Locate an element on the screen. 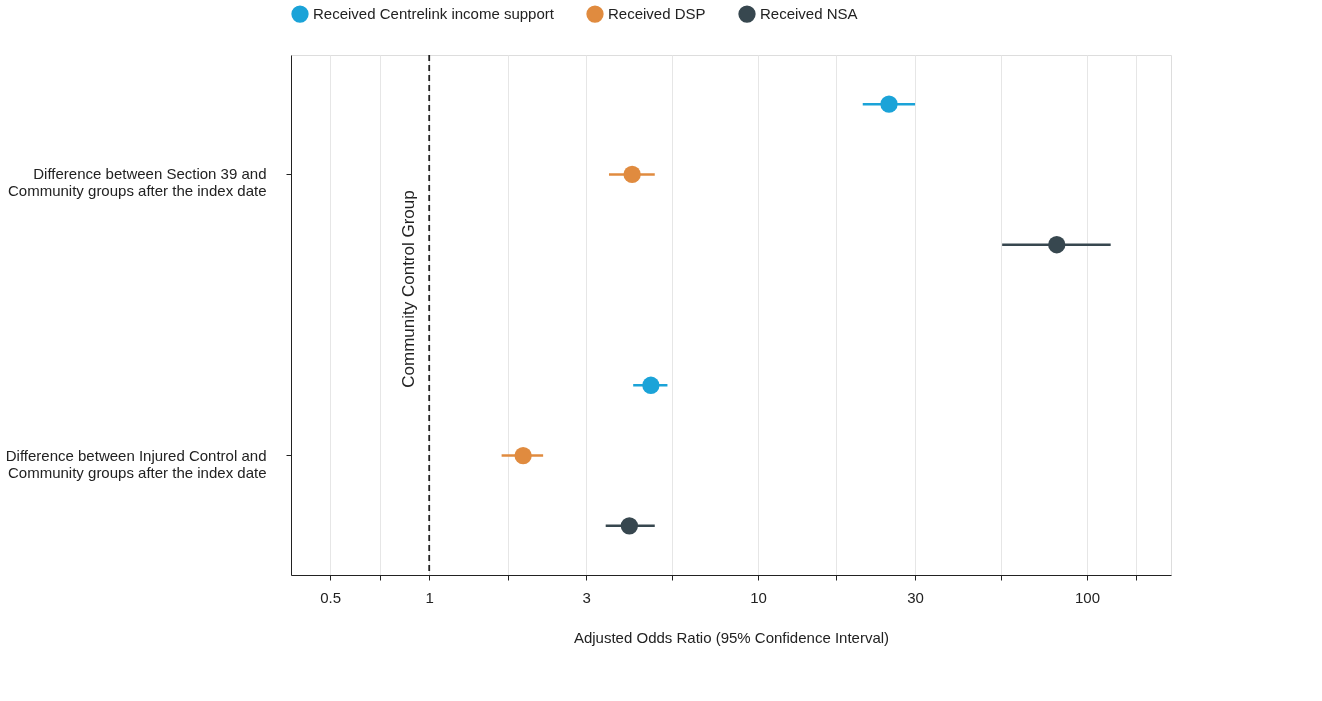 The image size is (1322, 701). legend-label: Received NSA is located at coordinates (809, 14).